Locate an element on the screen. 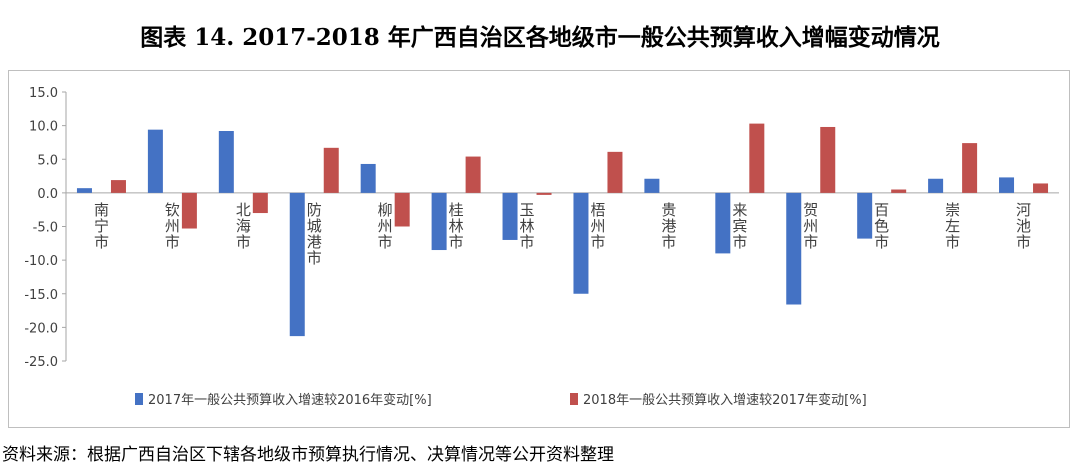 Image resolution: width=1080 pixels, height=475 pixels. source-note: 资料来源：根据广西自治区下辖各地级市预算执行情况、决算情况等公开资料整理 is located at coordinates (308, 455).